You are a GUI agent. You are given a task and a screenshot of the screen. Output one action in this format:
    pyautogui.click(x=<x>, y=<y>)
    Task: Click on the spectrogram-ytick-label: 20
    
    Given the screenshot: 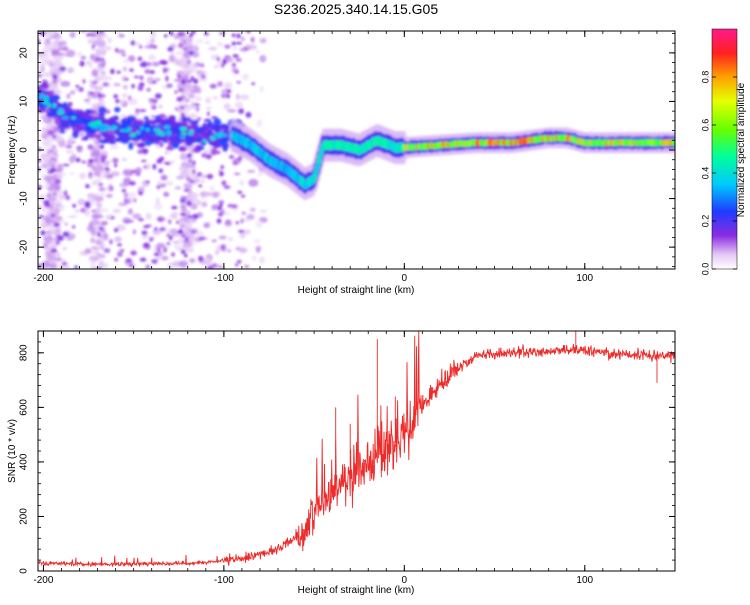 What is the action you would take?
    pyautogui.click(x=24, y=53)
    